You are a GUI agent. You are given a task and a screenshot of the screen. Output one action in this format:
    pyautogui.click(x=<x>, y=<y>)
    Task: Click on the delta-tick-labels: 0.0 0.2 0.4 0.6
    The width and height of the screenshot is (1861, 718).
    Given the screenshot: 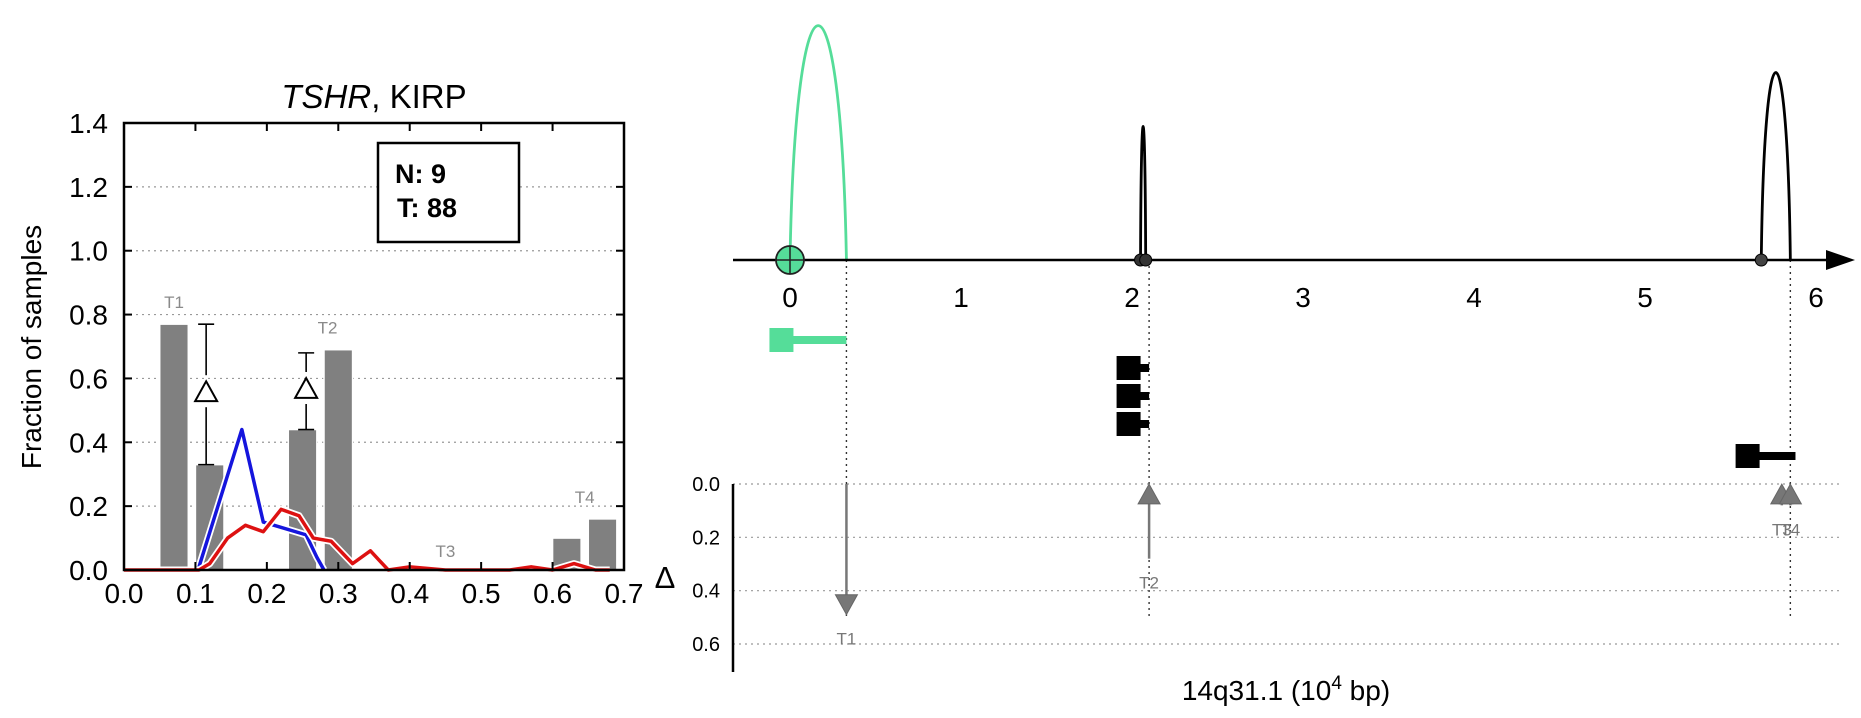 What is the action you would take?
    pyautogui.click(x=706, y=565)
    